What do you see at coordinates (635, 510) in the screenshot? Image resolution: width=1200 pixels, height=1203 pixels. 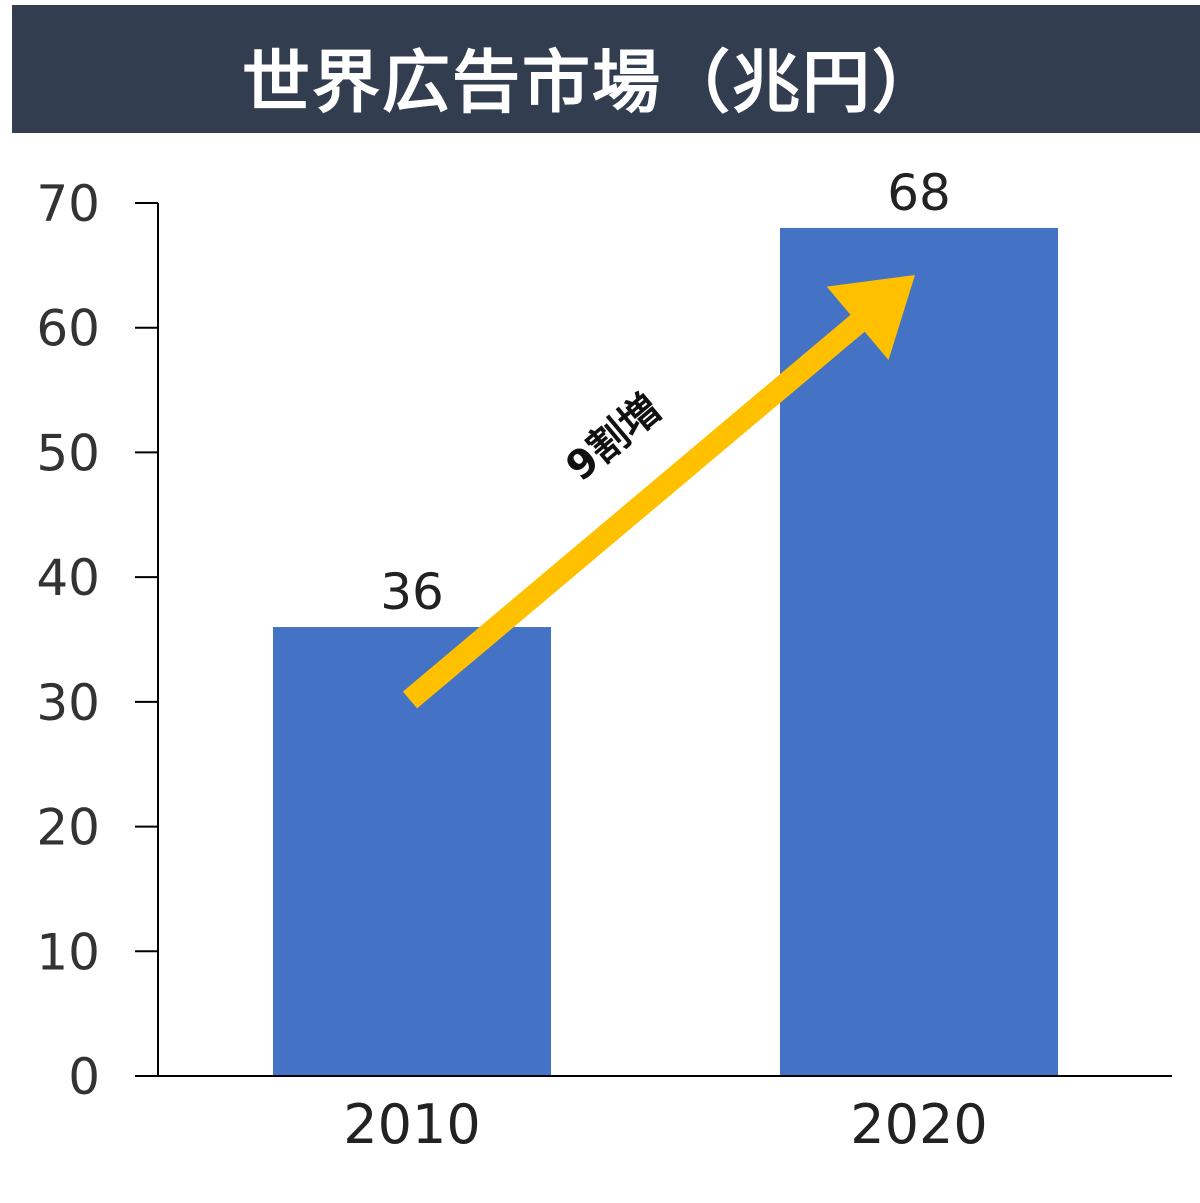 I see `arrow-shaft` at bounding box center [635, 510].